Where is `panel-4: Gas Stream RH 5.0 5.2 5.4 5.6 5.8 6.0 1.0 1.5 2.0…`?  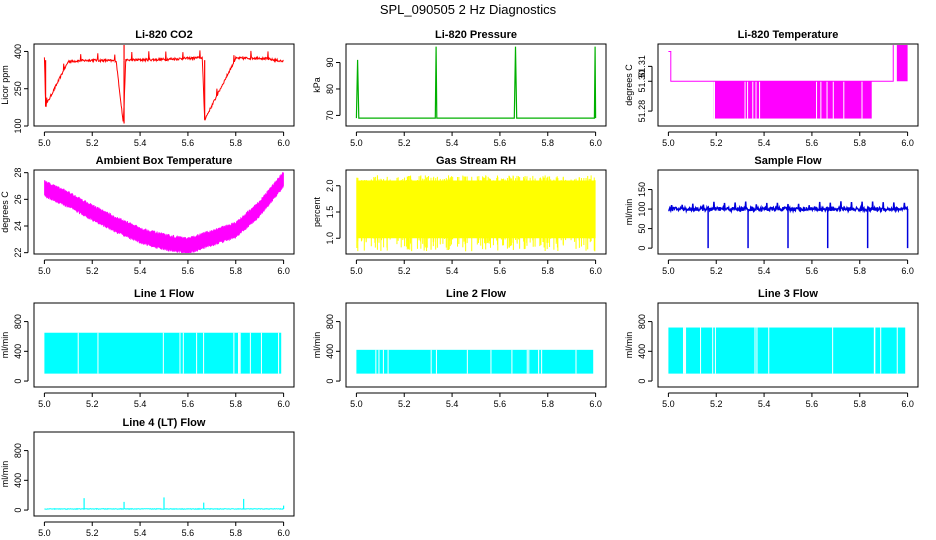
panel-4: Gas Stream RH 5.0 5.2 5.4 5.6 5.8 6.0 1.0 1.5 2.0… is located at coordinates (459, 215).